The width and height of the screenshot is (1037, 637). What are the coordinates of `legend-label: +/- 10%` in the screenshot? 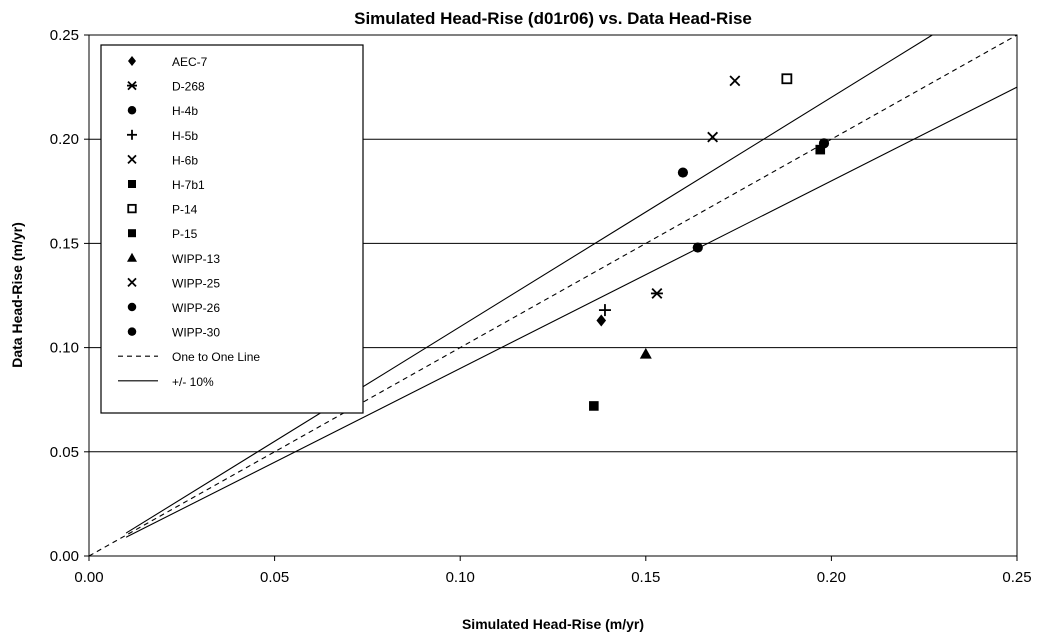 It's located at (193, 382).